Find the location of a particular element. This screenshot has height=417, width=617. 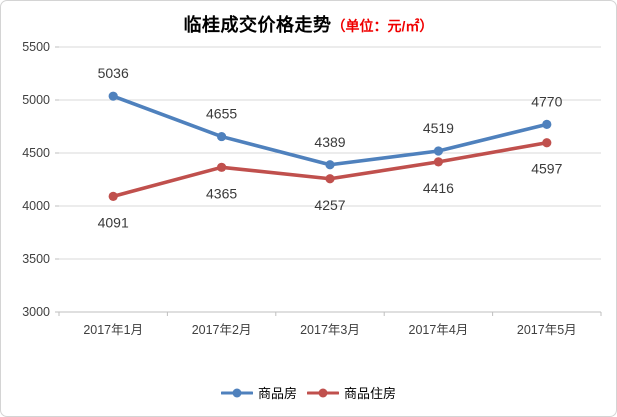

legend-item: 商品住房 is located at coordinates (351, 392).